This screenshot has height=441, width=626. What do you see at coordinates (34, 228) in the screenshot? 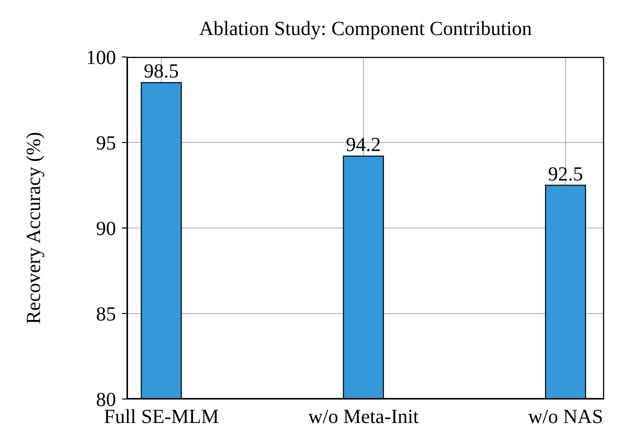
I see `y-axis-title: Recovery Accuracy (%)` at bounding box center [34, 228].